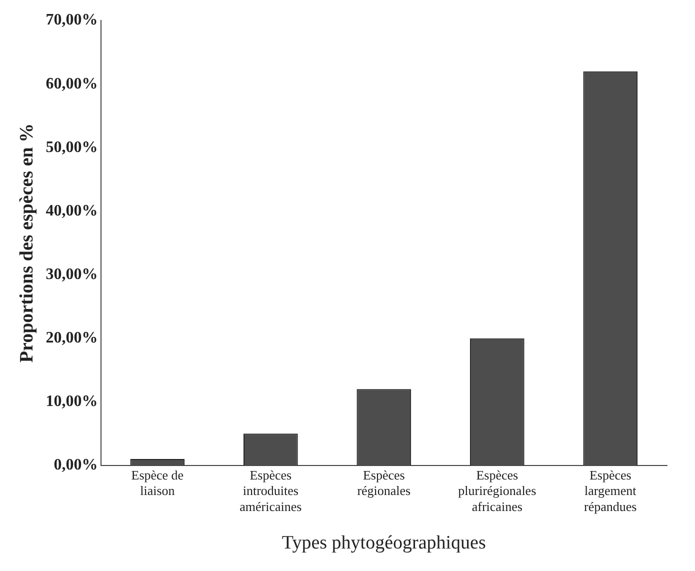 Image resolution: width=695 pixels, height=571 pixels. Describe the element at coordinates (157, 483) in the screenshot. I see `x-tick-label: Espèce de liaison` at that location.